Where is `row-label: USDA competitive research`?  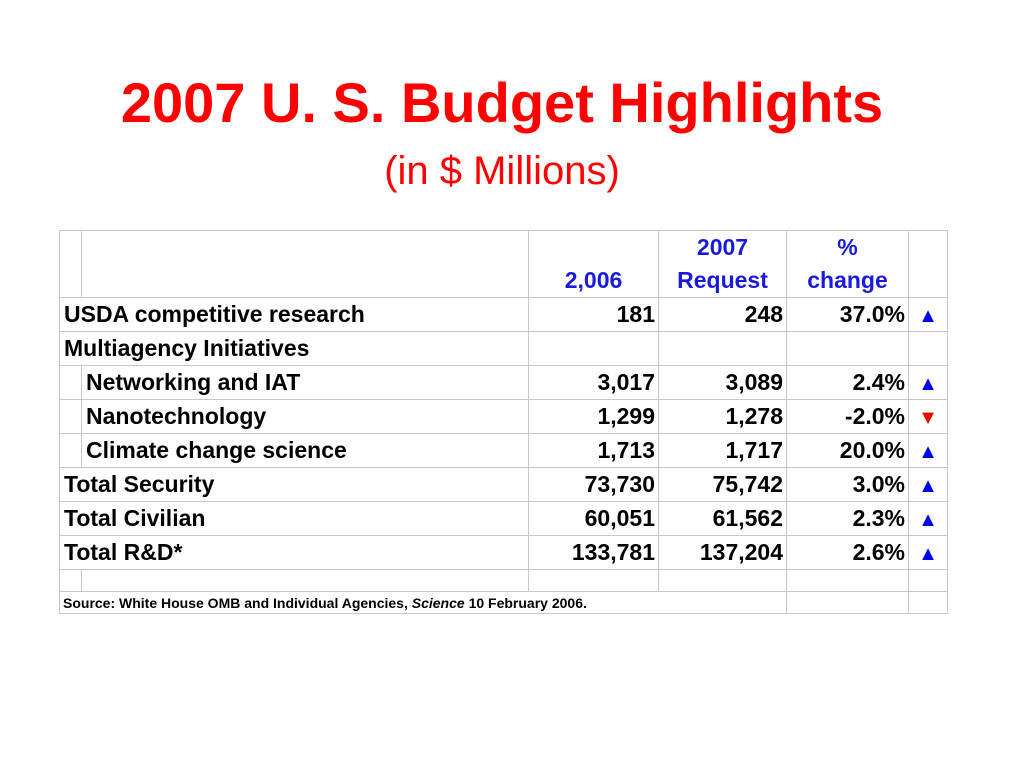 row-label: USDA competitive research is located at coordinates (294, 314).